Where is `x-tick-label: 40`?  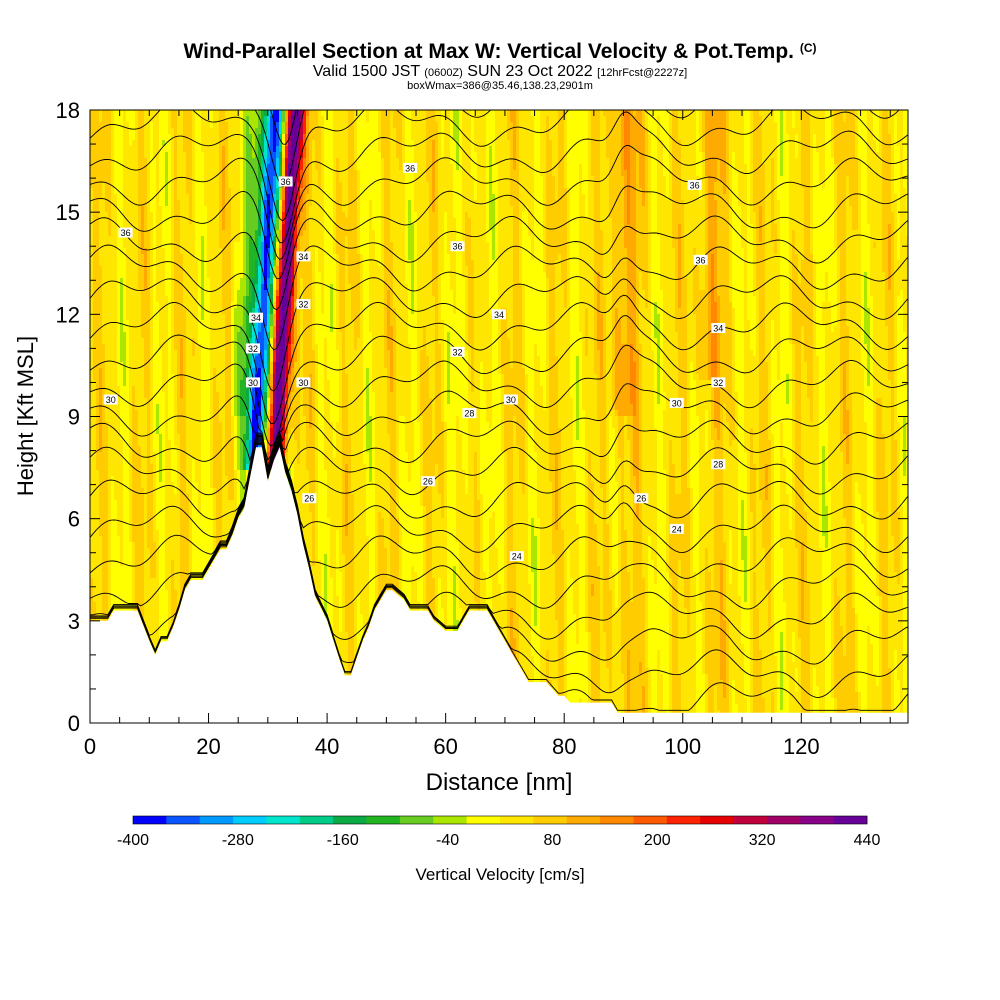 x-tick-label: 40 is located at coordinates (327, 746).